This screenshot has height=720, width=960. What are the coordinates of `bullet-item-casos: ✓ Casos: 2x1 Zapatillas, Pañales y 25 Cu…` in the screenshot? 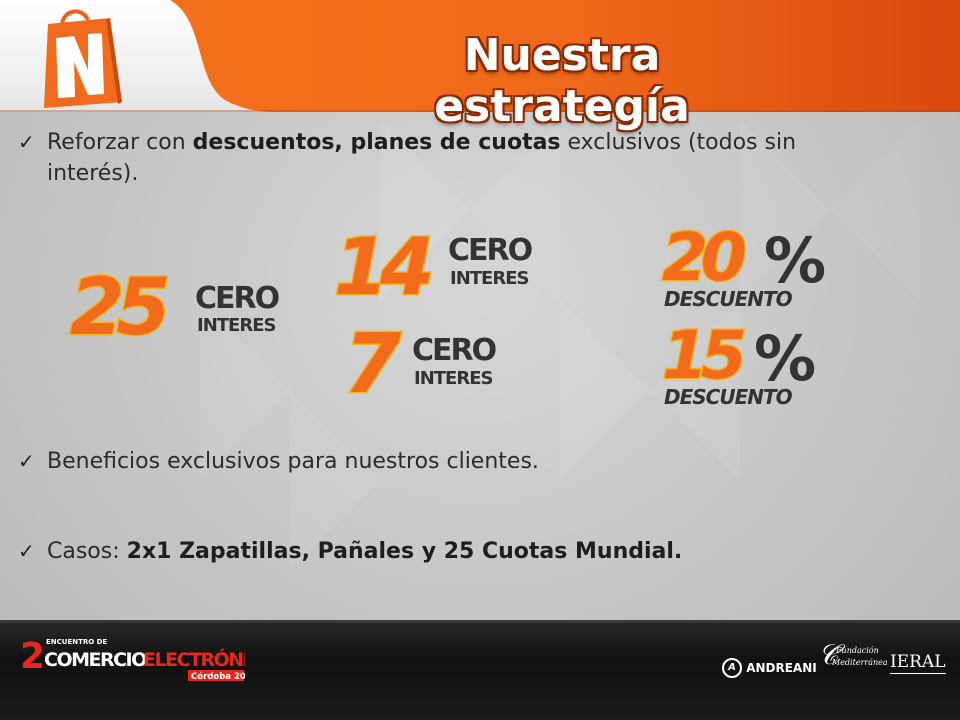 It's located at (468, 552).